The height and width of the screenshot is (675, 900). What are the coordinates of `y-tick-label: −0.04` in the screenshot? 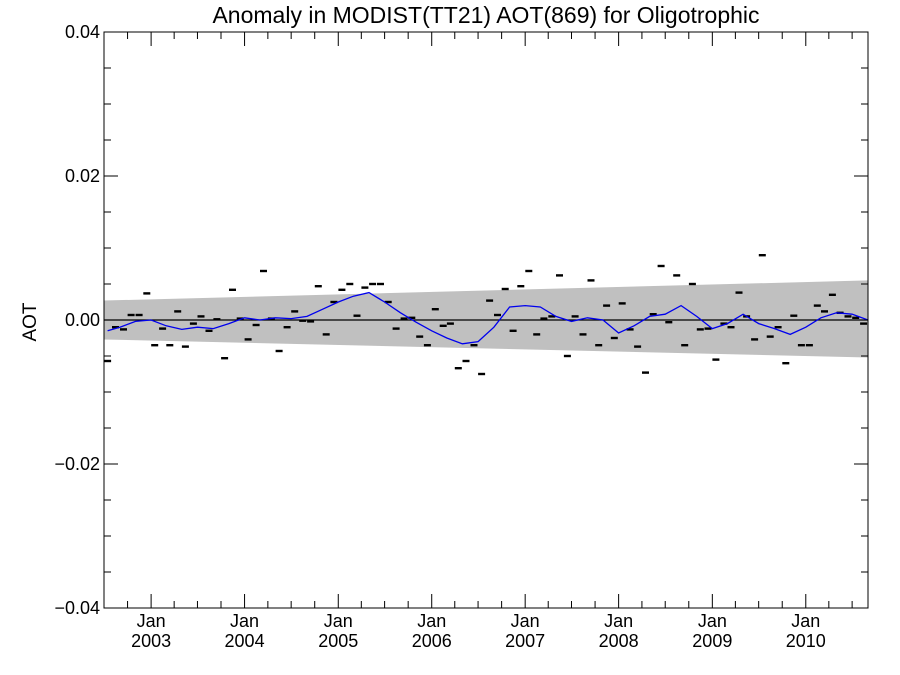 It's located at (77, 608).